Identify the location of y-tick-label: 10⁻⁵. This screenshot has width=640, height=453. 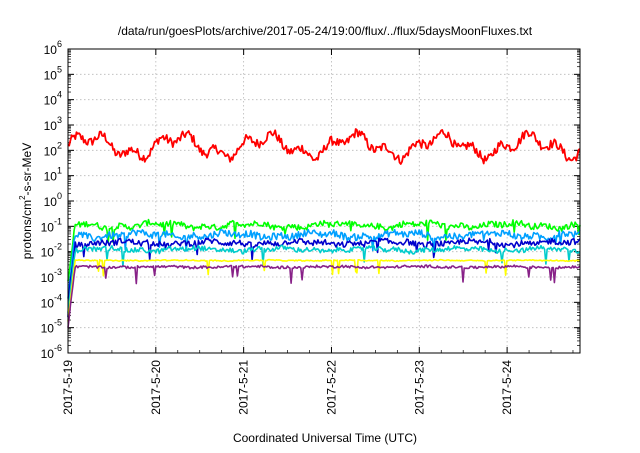
(51, 327).